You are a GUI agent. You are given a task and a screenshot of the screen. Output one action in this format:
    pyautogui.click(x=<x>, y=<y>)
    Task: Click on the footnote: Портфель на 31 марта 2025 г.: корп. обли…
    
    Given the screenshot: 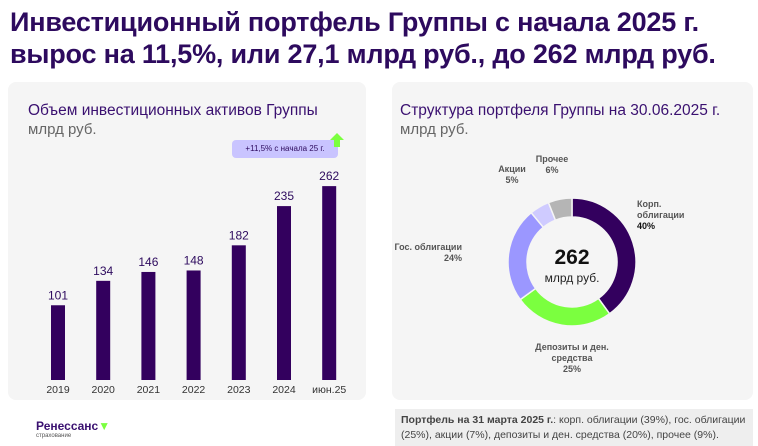 What is the action you would take?
    pyautogui.click(x=574, y=427)
    